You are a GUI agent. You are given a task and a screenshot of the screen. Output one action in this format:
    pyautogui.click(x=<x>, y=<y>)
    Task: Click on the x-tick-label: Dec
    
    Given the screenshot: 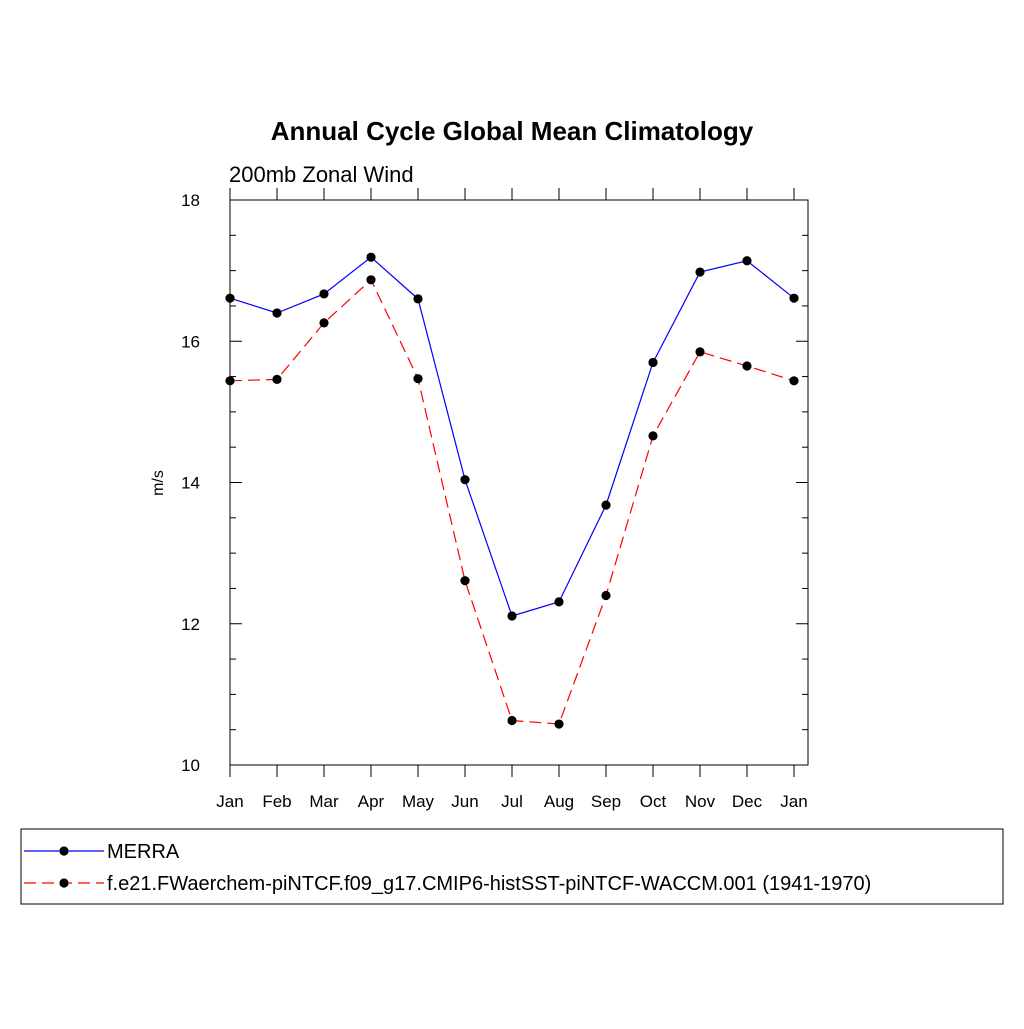 What is the action you would take?
    pyautogui.click(x=747, y=801)
    